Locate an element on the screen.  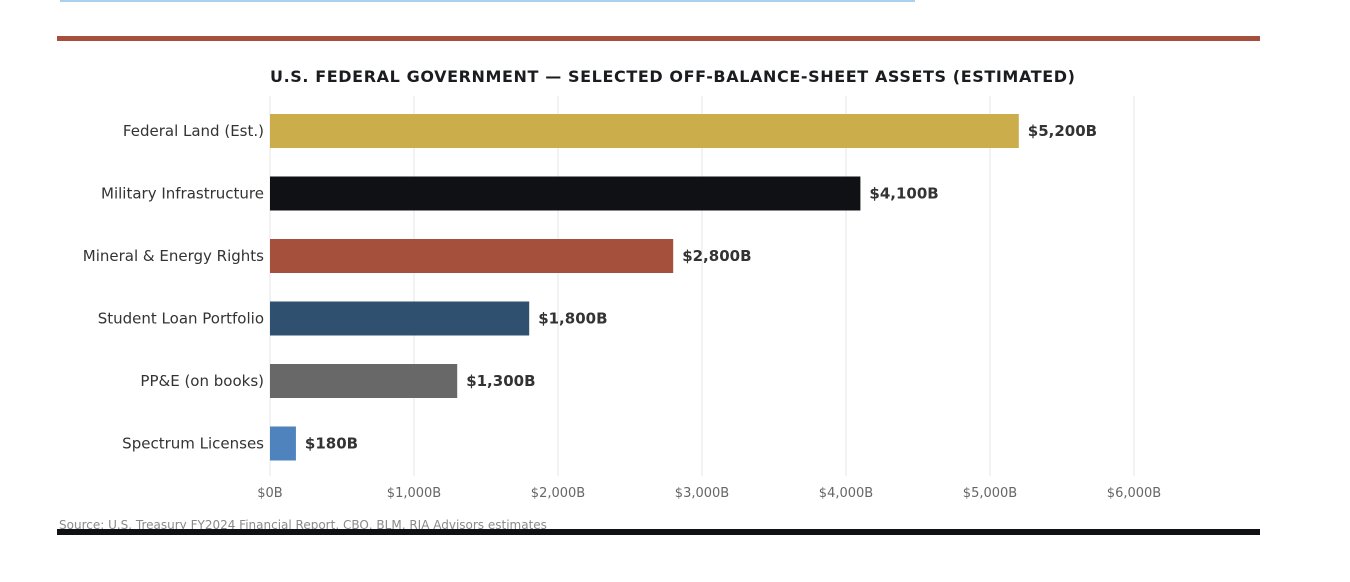
x-tick-label: $1,000B is located at coordinates (414, 493).